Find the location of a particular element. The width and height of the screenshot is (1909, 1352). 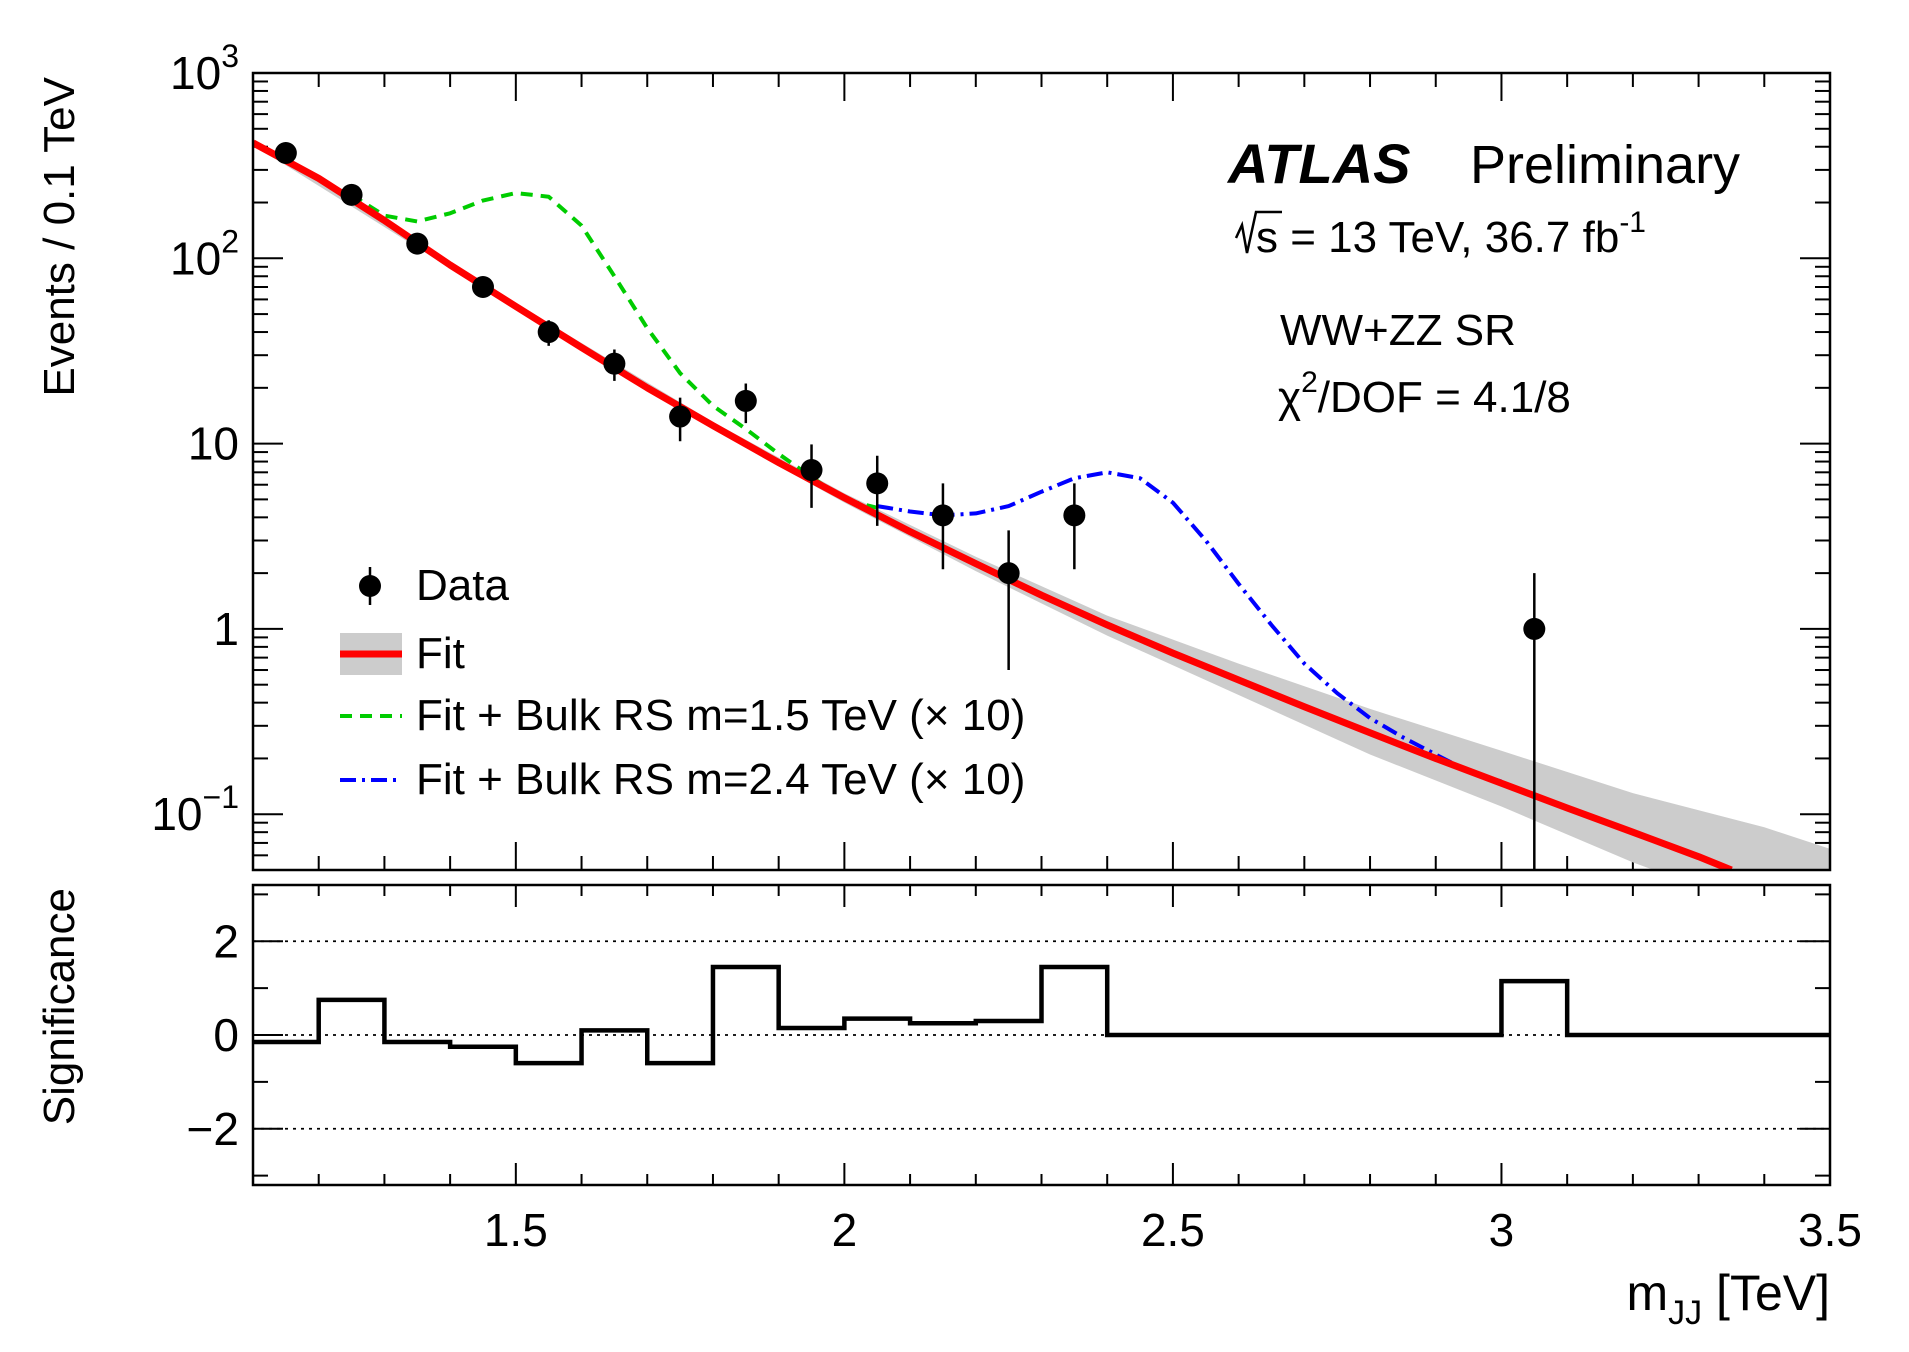

main-y-tick-label: 10 is located at coordinates (213, 444).